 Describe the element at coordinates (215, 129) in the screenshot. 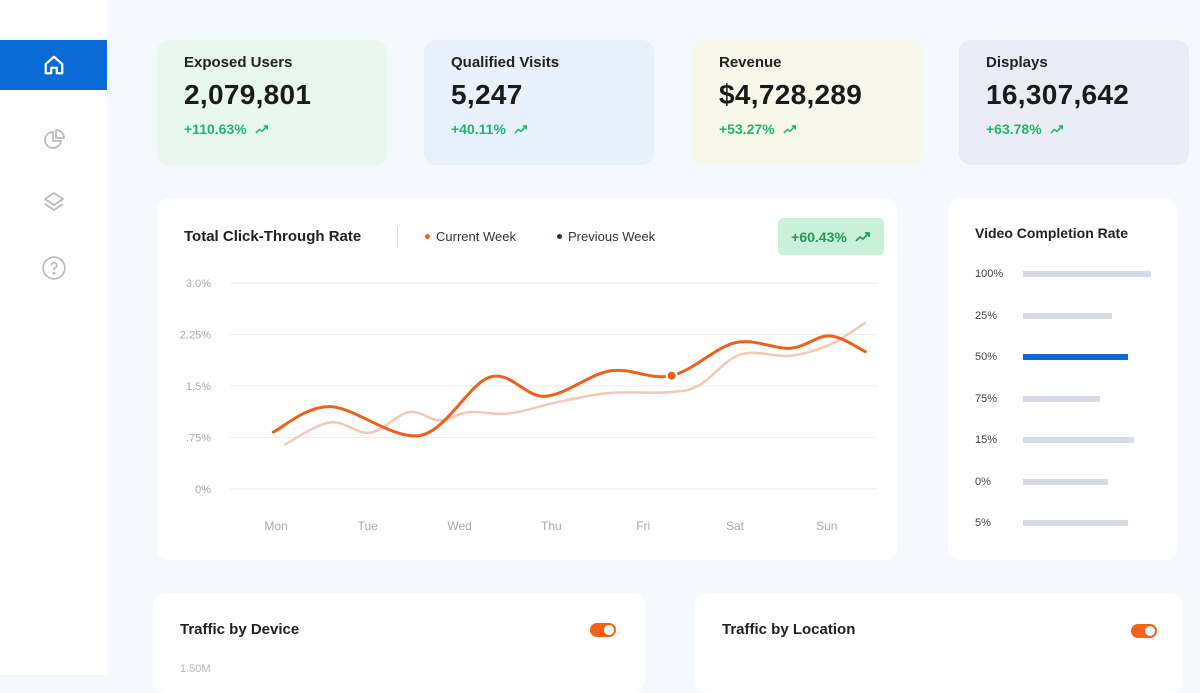

I see `kpi-change-value: +110.63%` at that location.